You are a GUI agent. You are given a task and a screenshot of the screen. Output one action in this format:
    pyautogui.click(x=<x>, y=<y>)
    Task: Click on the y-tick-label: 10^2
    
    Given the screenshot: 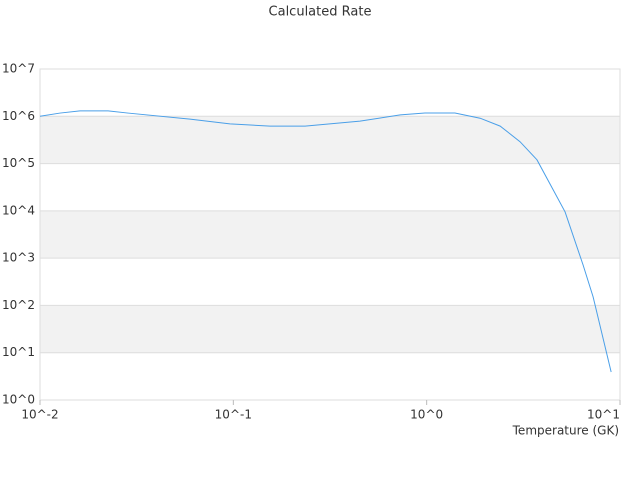 What is the action you would take?
    pyautogui.click(x=18, y=305)
    